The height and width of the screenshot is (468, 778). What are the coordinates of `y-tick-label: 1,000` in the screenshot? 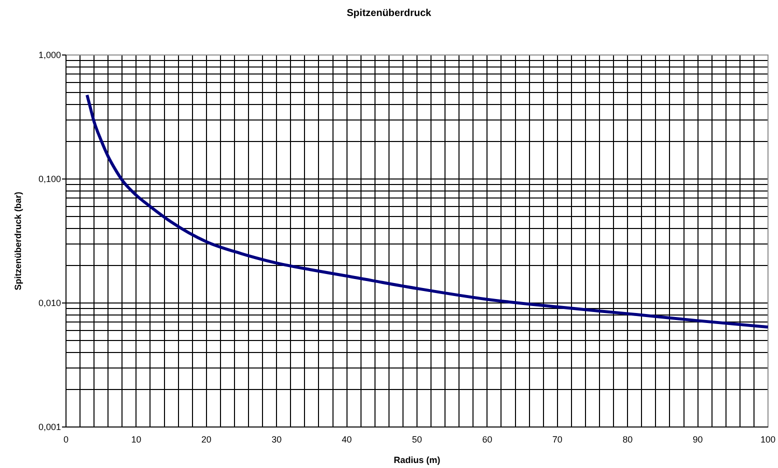 It's located at (49, 55).